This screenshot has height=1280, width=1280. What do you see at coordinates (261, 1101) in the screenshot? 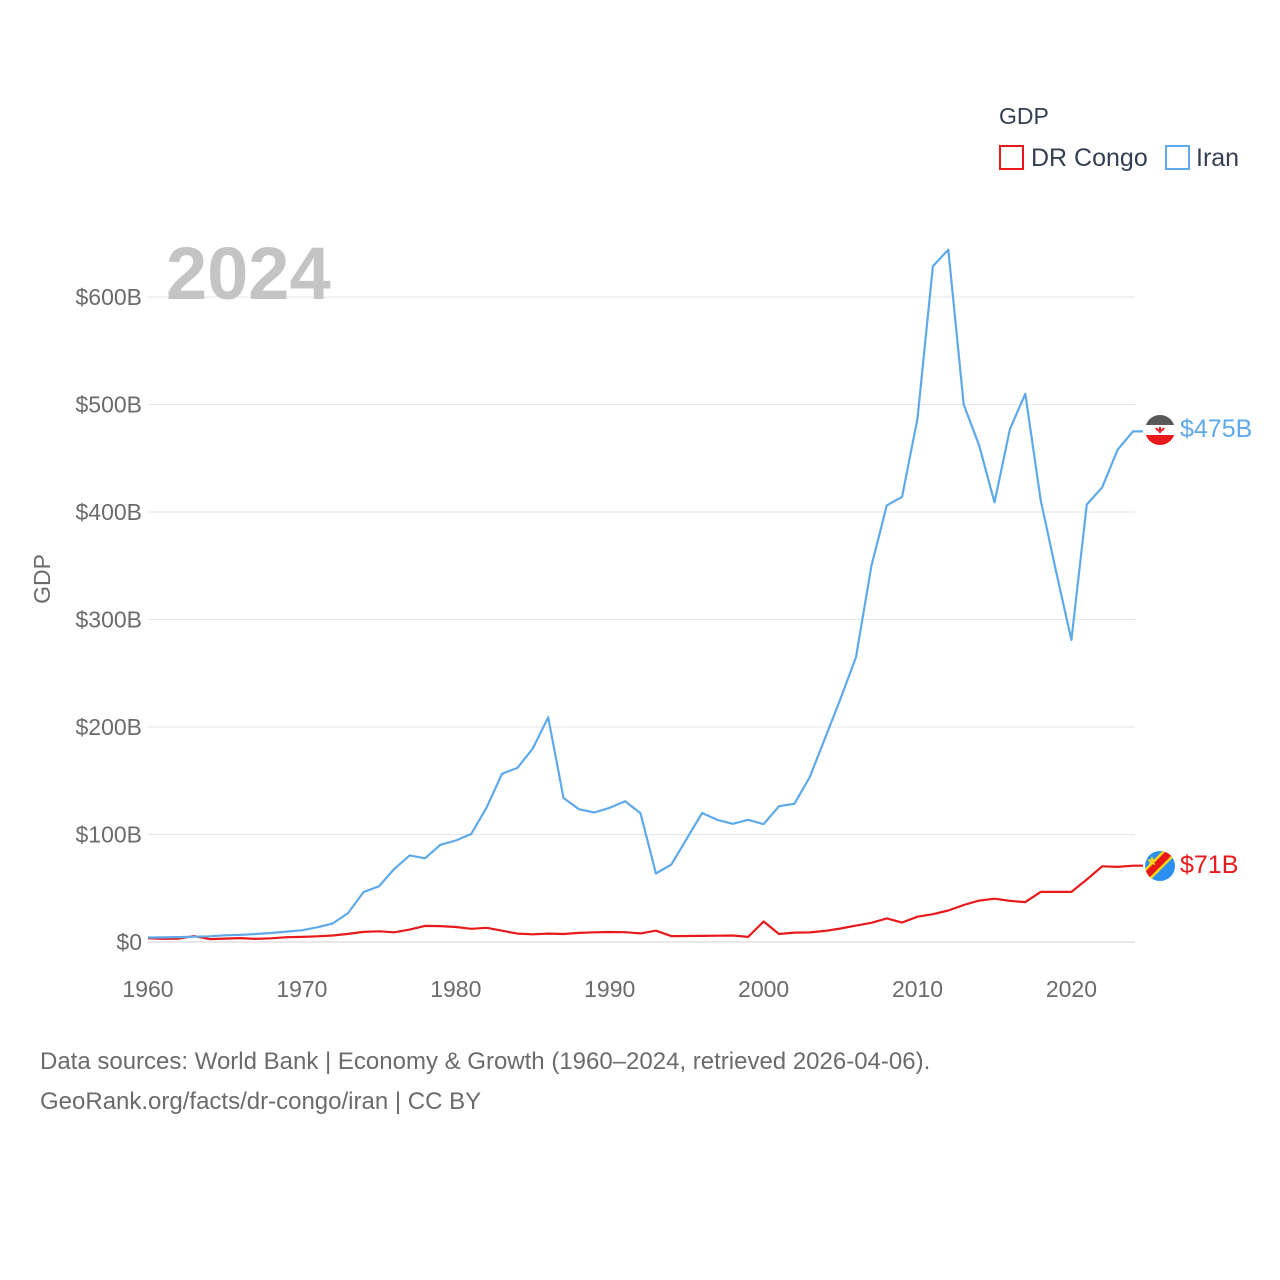
I see `license-line: GeoRank.org/facts/dr-congo/iran | CC BY` at bounding box center [261, 1101].